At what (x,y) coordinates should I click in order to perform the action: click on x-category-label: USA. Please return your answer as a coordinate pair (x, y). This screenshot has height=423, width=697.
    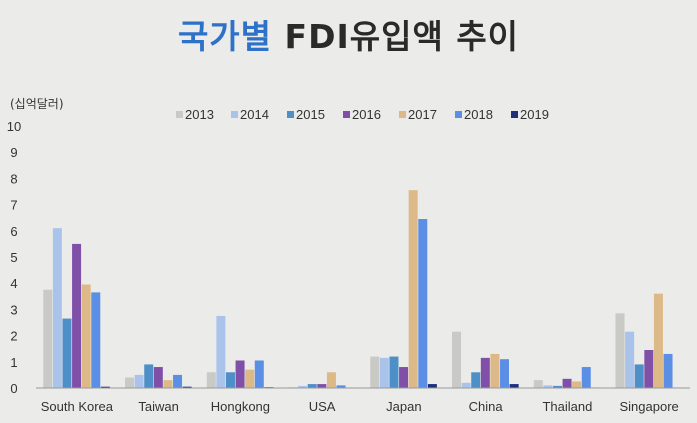
    Looking at the image, I should click on (322, 406).